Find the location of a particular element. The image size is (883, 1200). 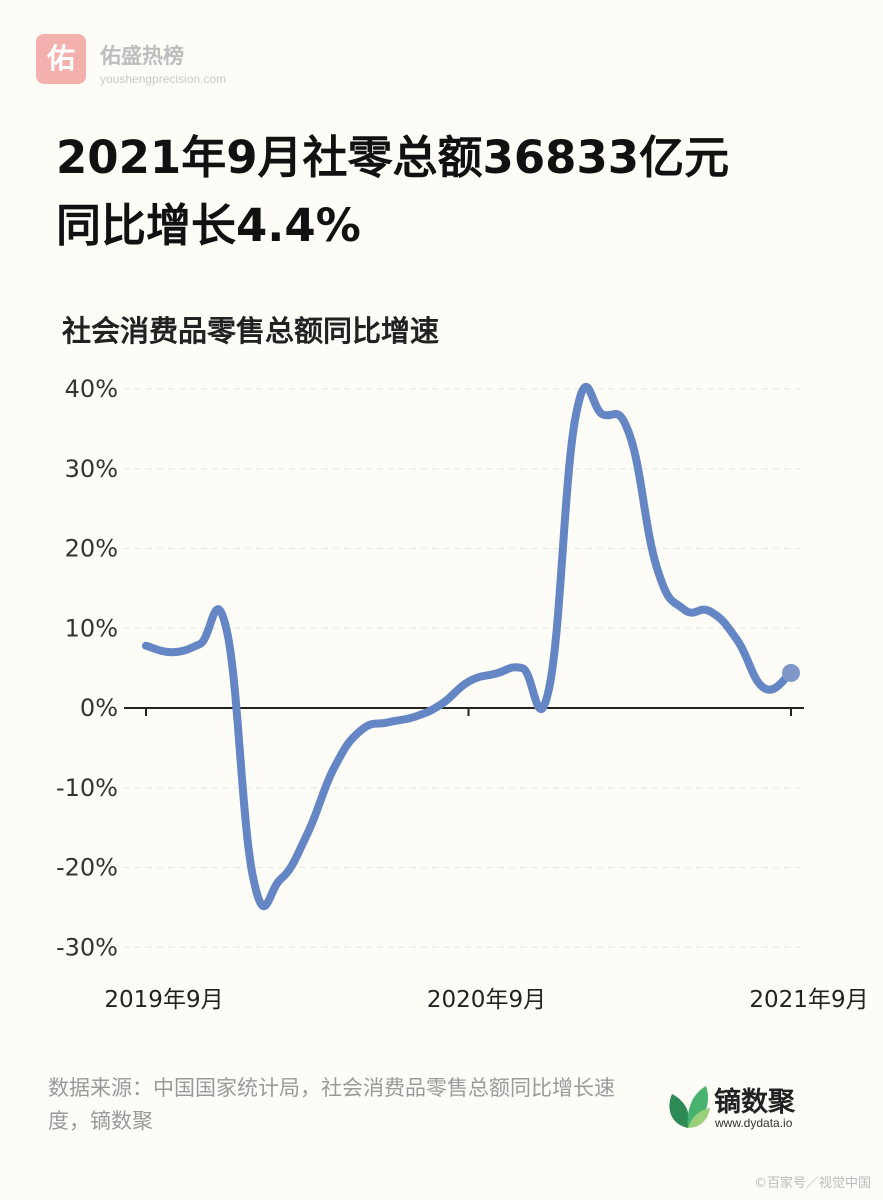

title-line-1: 2021年9月社零总额36833亿元 is located at coordinates (393, 157).